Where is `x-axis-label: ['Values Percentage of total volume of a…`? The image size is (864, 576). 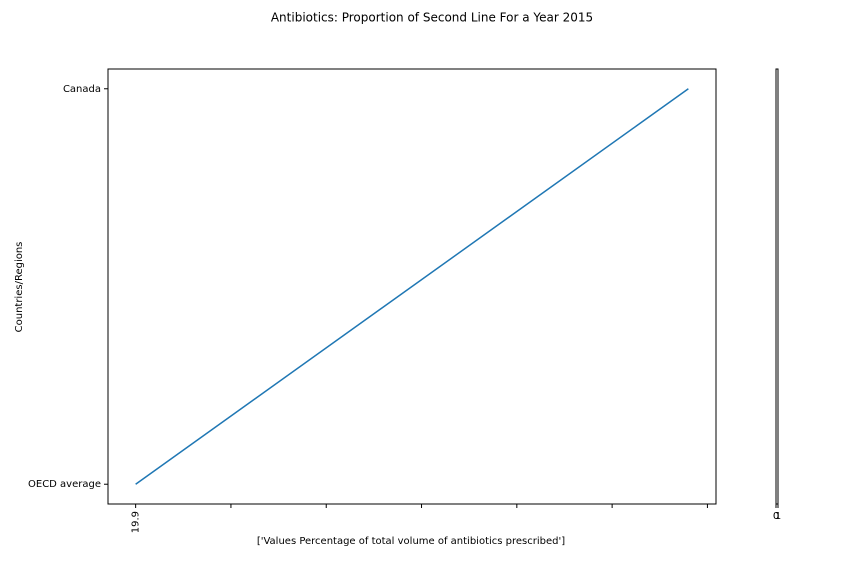
x-axis-label: ['Values Percentage of total volume of a… is located at coordinates (411, 541).